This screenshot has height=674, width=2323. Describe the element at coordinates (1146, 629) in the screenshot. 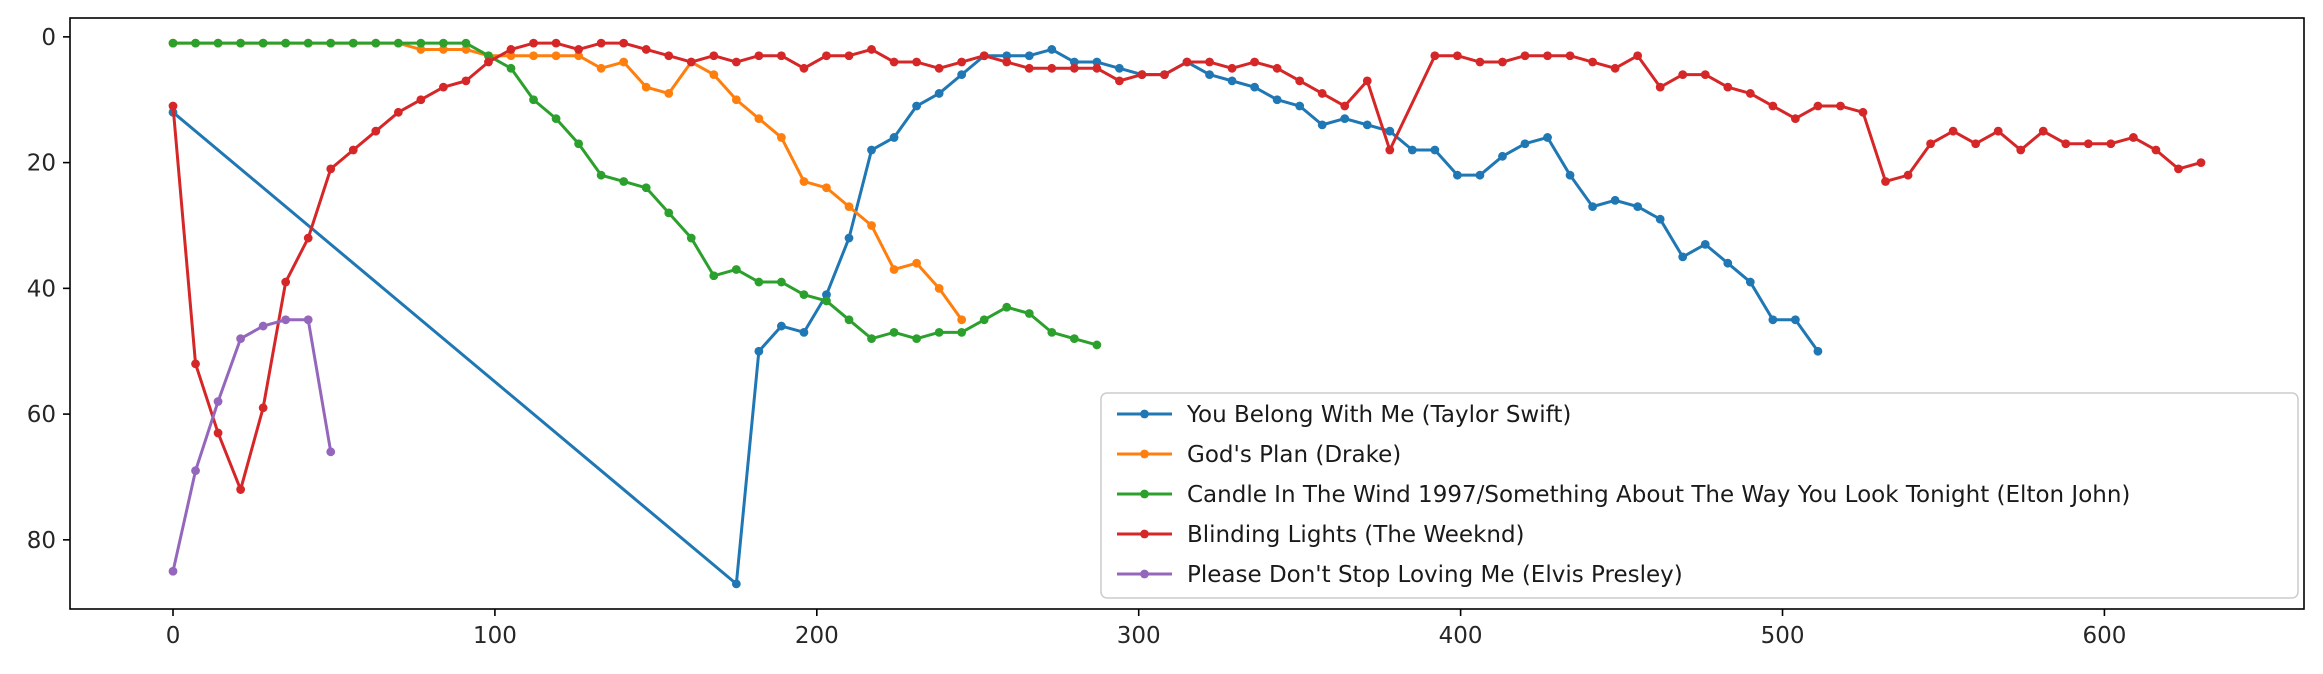

I see `x-axis: 0 100 200 300 400 500 600` at that location.